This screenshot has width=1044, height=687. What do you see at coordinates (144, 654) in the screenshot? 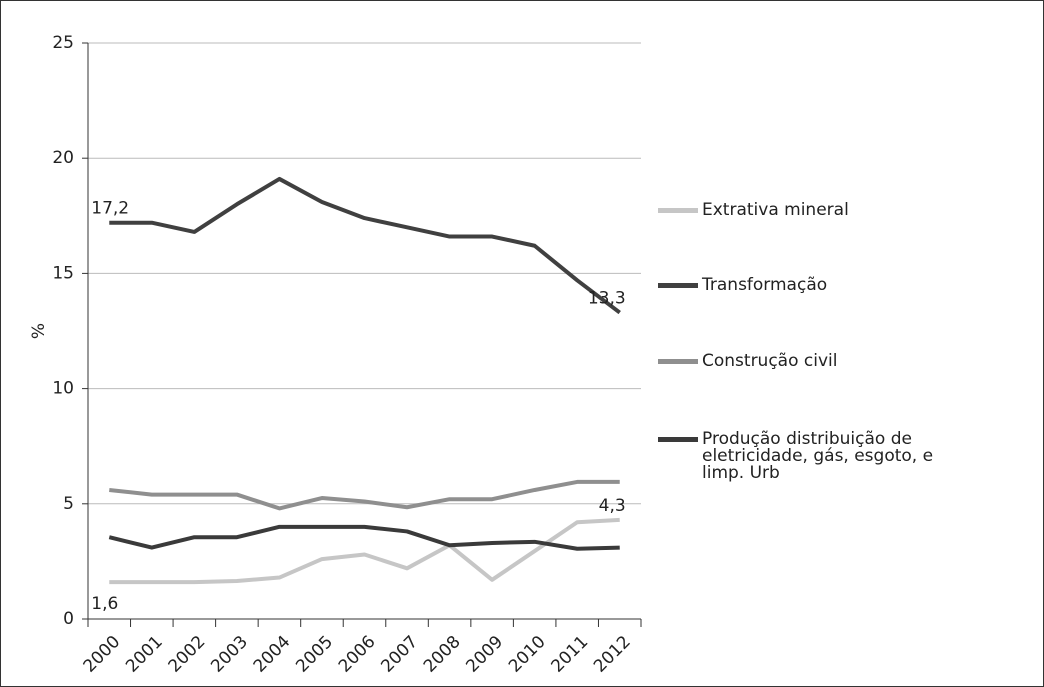
I see `x-tick-label: 2001` at bounding box center [144, 654].